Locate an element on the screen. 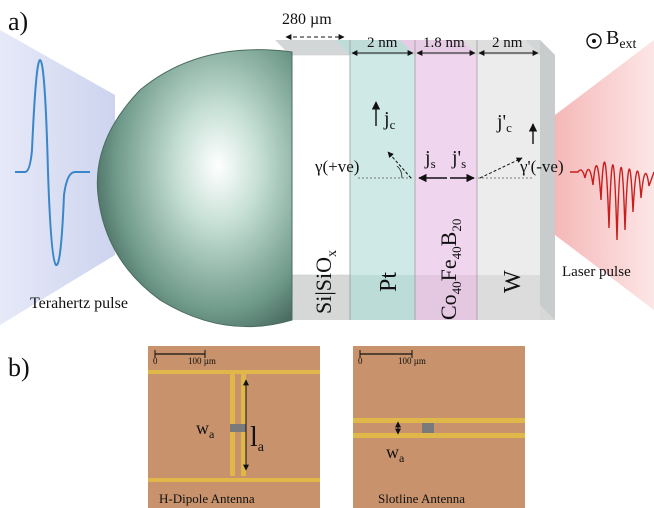 This screenshot has height=508, width=654. slotline-photo: 0 100 µm wa Slotline Antenna is located at coordinates (439, 427).